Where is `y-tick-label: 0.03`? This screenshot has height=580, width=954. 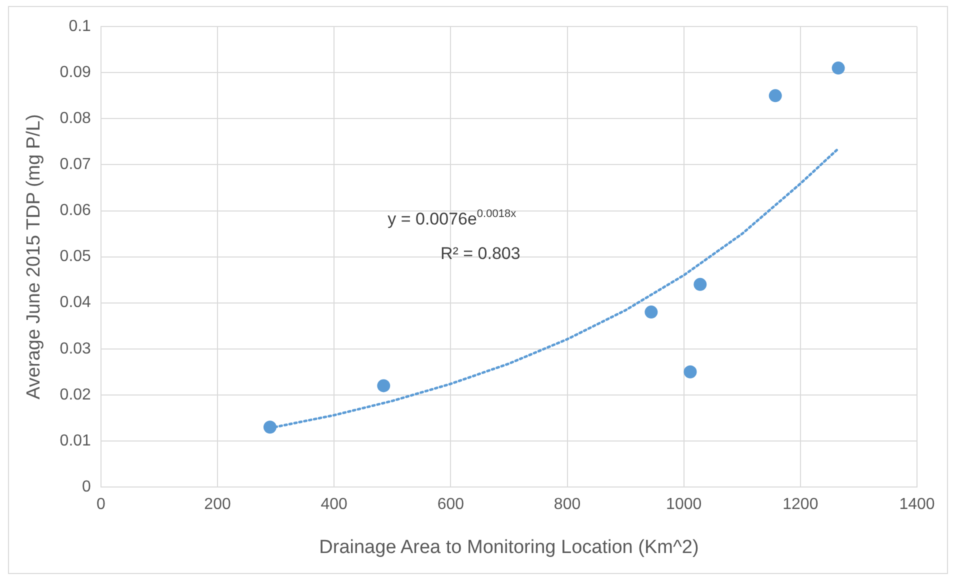 y-tick-label: 0.03 is located at coordinates (76, 349).